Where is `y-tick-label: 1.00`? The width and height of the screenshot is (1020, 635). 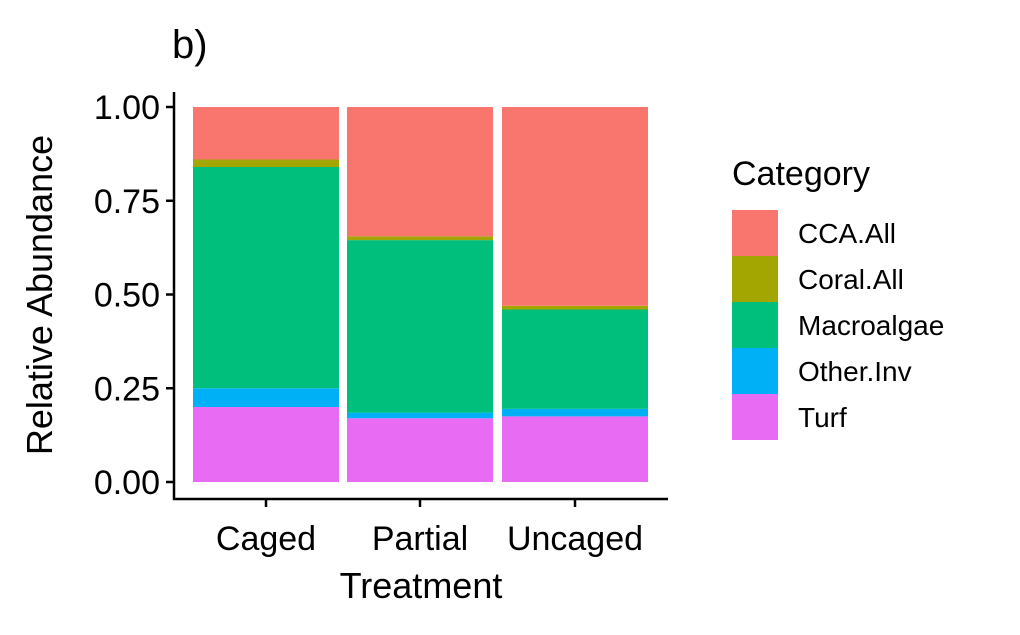
y-tick-label: 1.00 is located at coordinates (127, 108).